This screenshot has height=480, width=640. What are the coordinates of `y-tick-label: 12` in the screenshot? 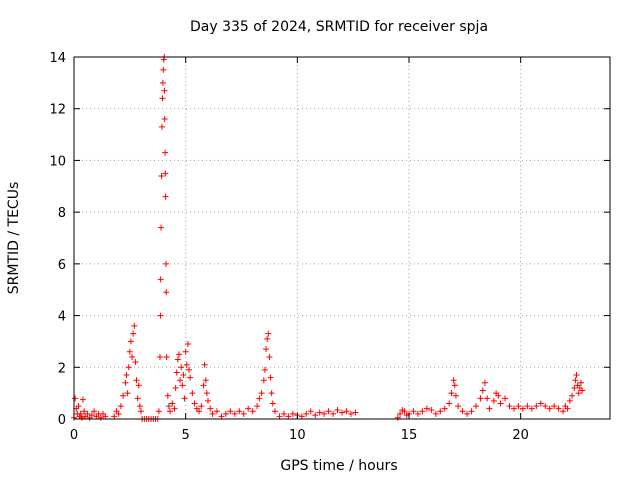 It's located at (57, 110).